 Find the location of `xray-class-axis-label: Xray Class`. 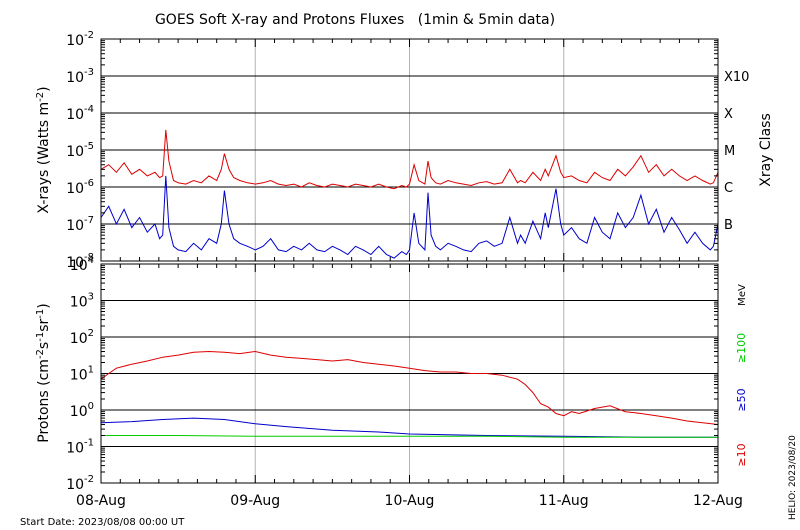

xray-class-axis-label: Xray Class is located at coordinates (766, 150).